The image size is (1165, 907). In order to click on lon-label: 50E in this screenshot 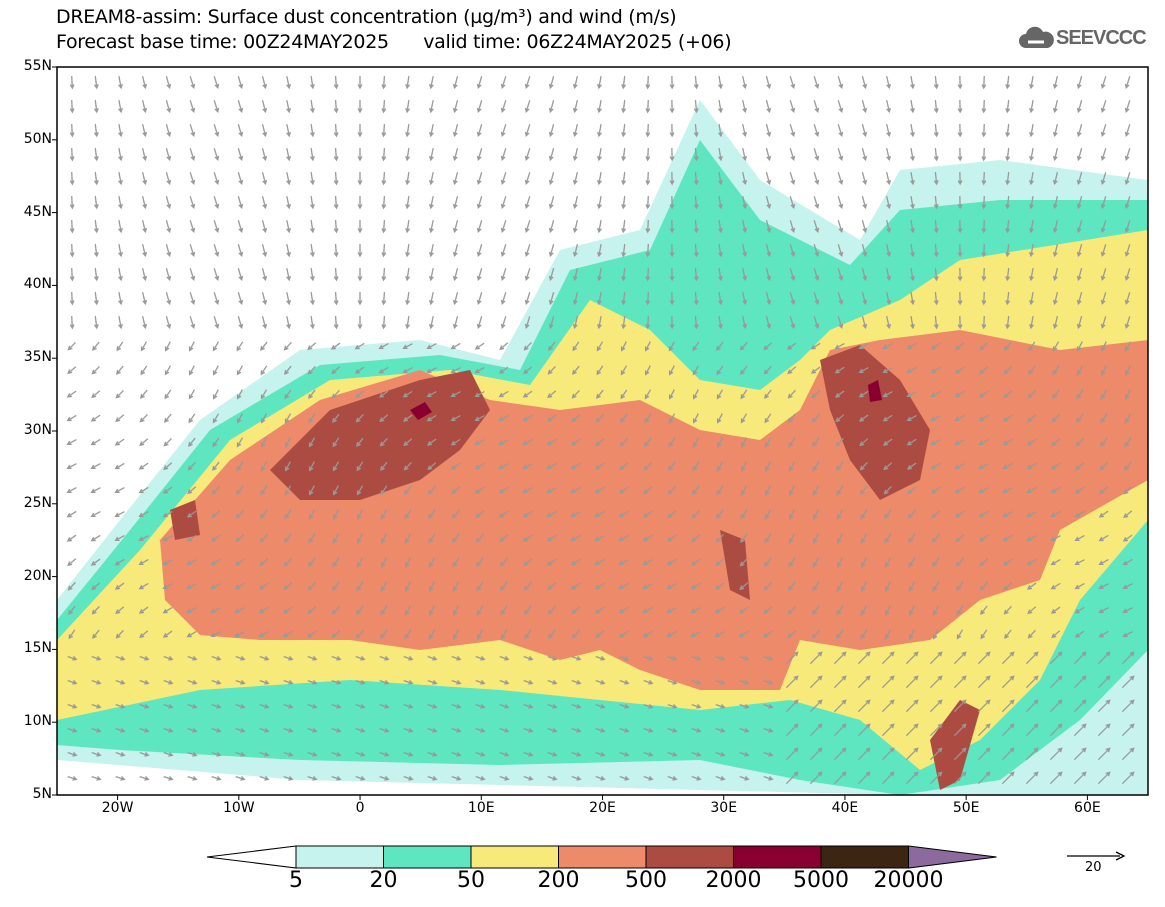, I will do `click(966, 808)`.